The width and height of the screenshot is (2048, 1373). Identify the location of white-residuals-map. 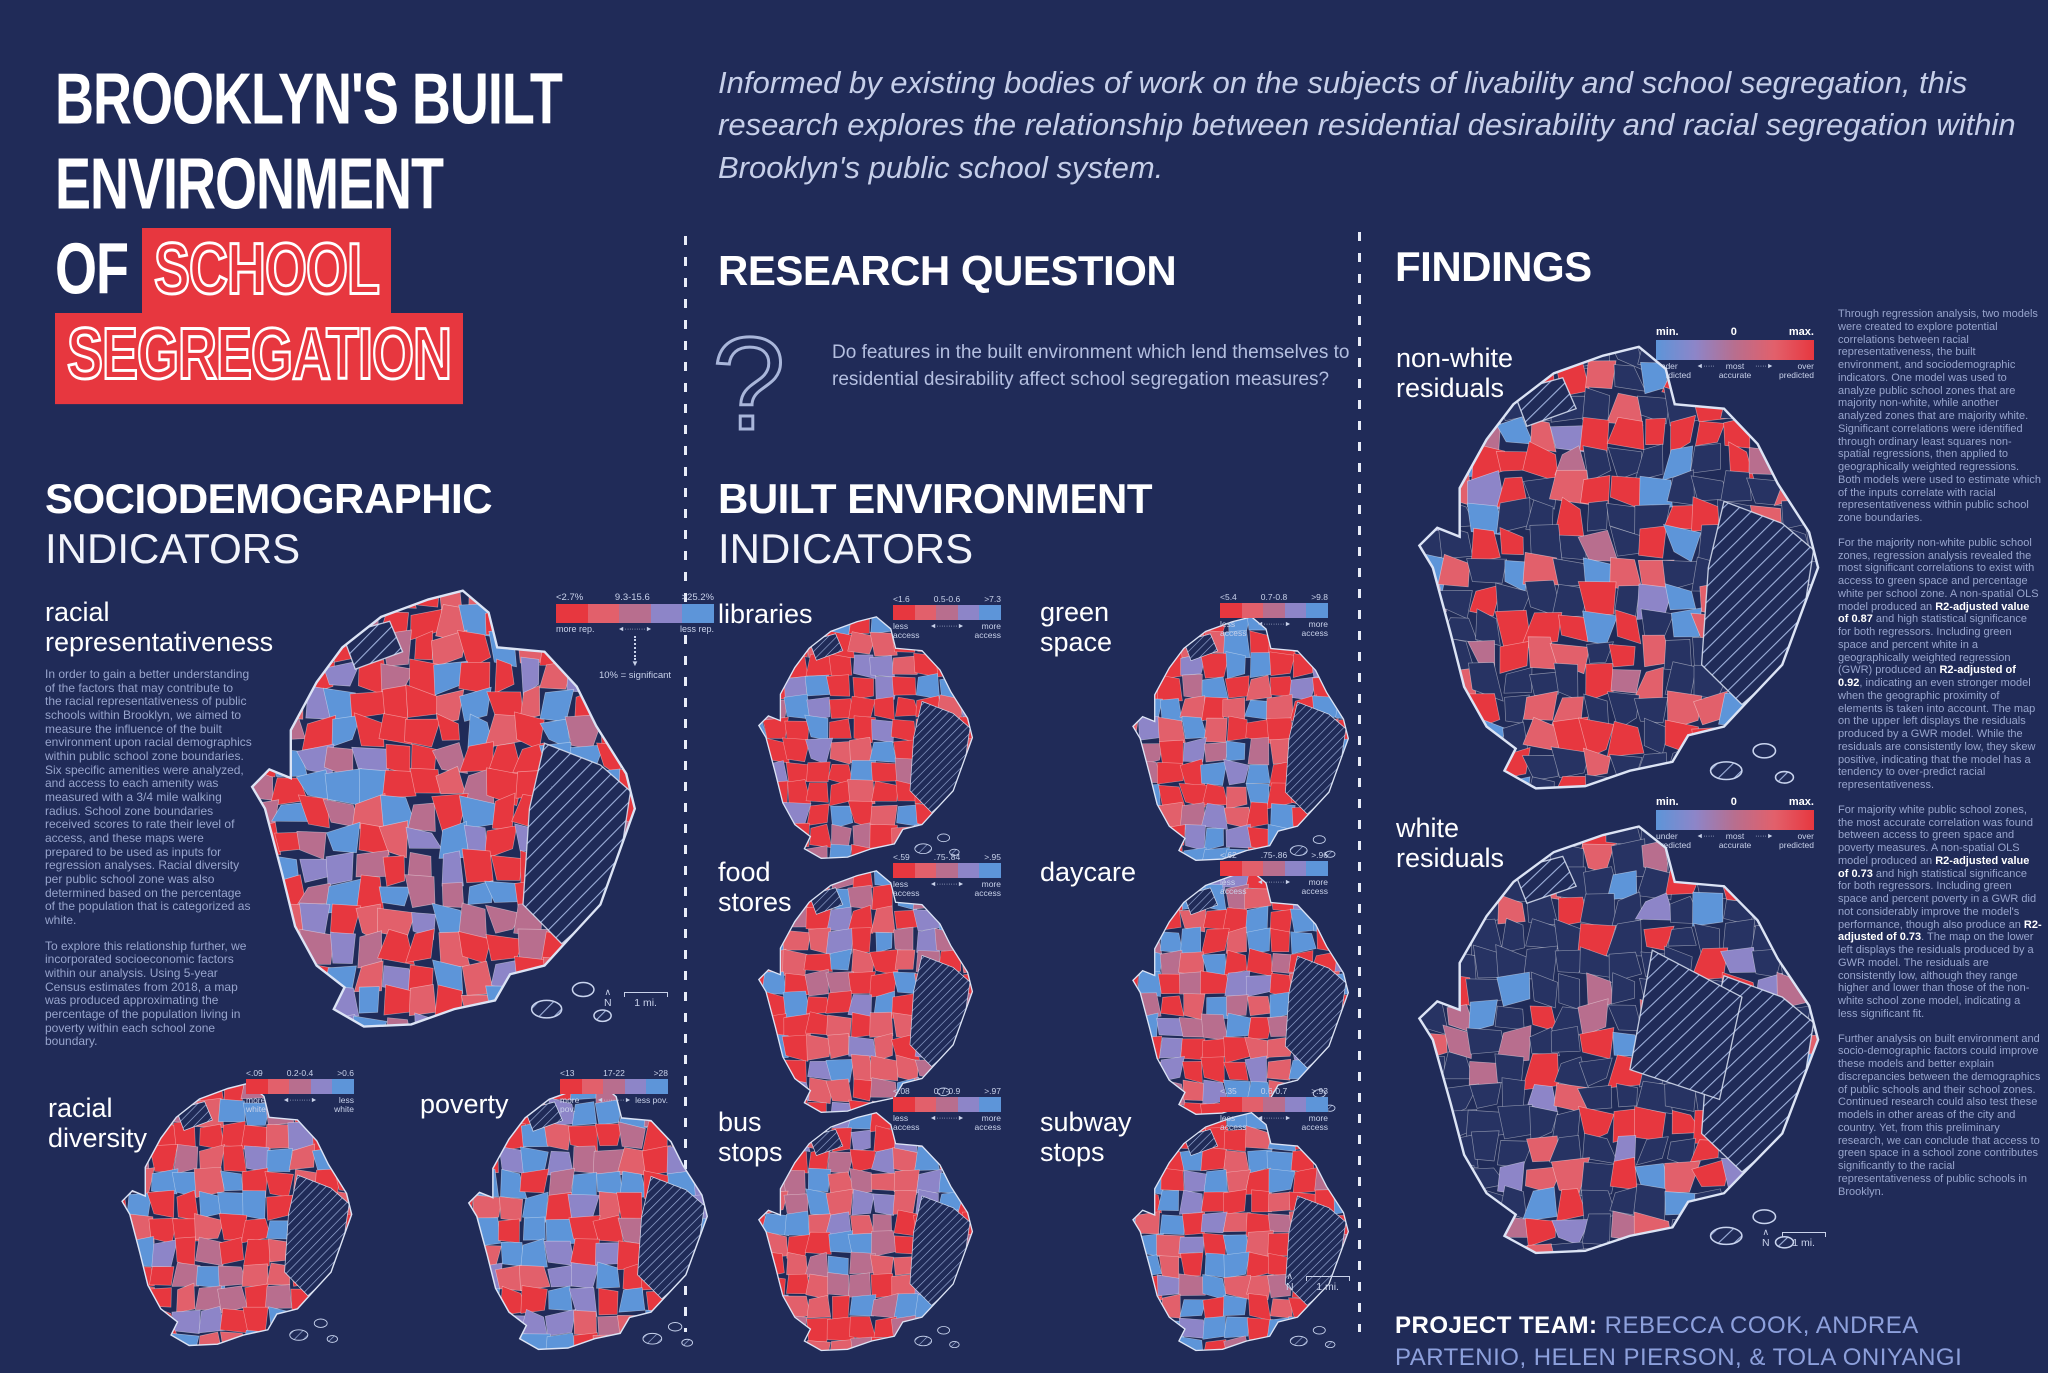
(1612, 1044).